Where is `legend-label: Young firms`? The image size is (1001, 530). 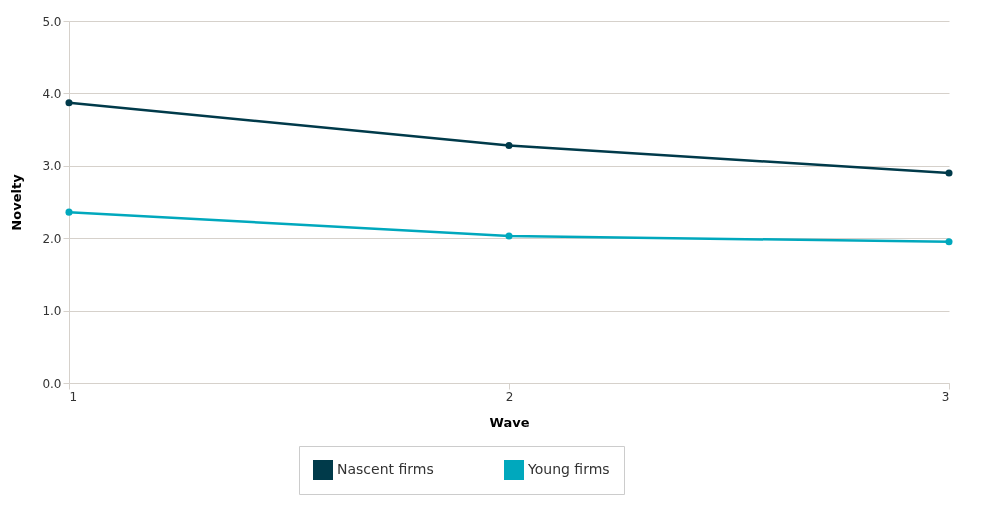
legend-label: Young firms is located at coordinates (568, 469).